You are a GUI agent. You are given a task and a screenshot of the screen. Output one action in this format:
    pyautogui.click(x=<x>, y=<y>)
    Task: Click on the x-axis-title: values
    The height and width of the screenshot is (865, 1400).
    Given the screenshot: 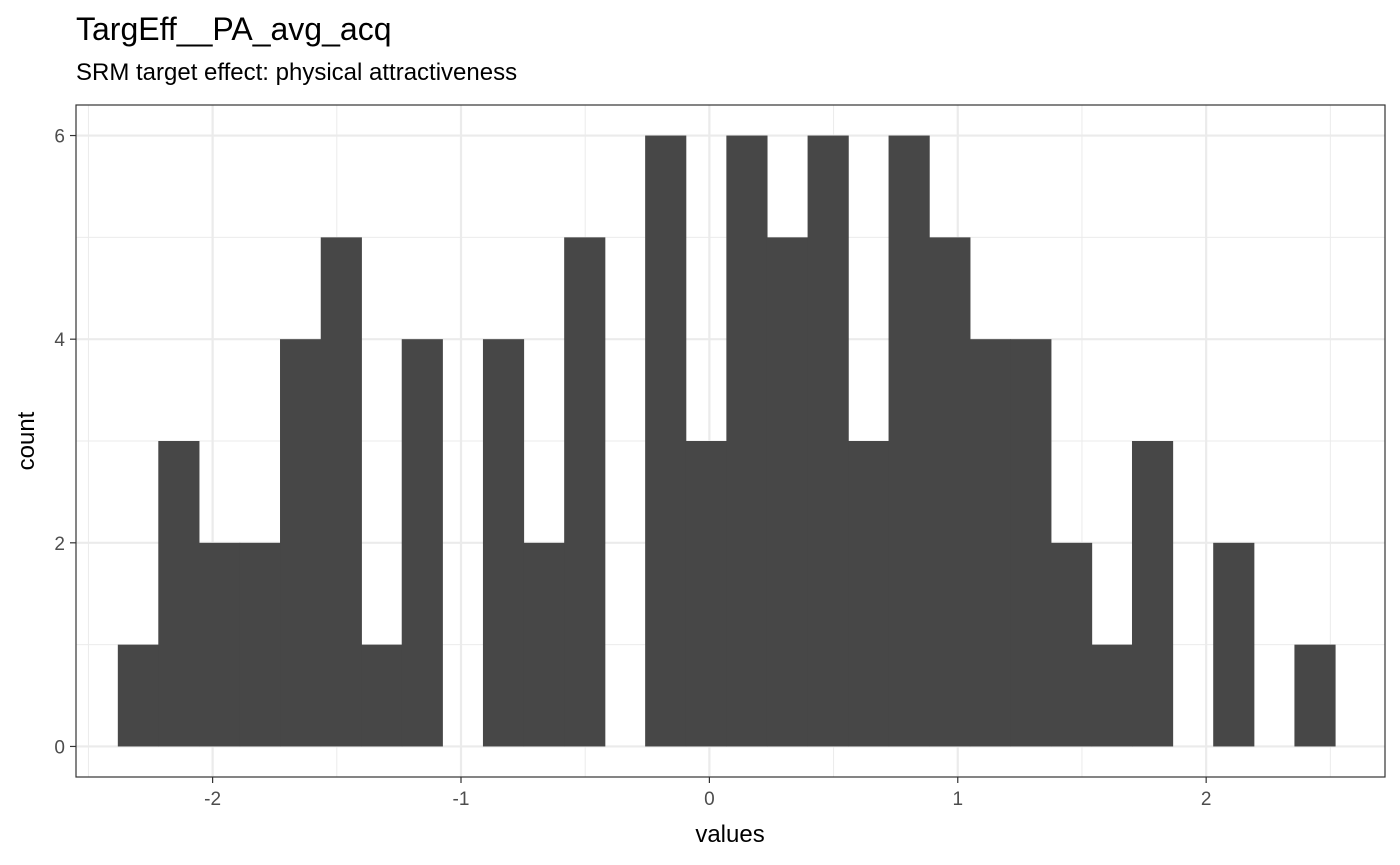 What is the action you would take?
    pyautogui.click(x=729, y=834)
    